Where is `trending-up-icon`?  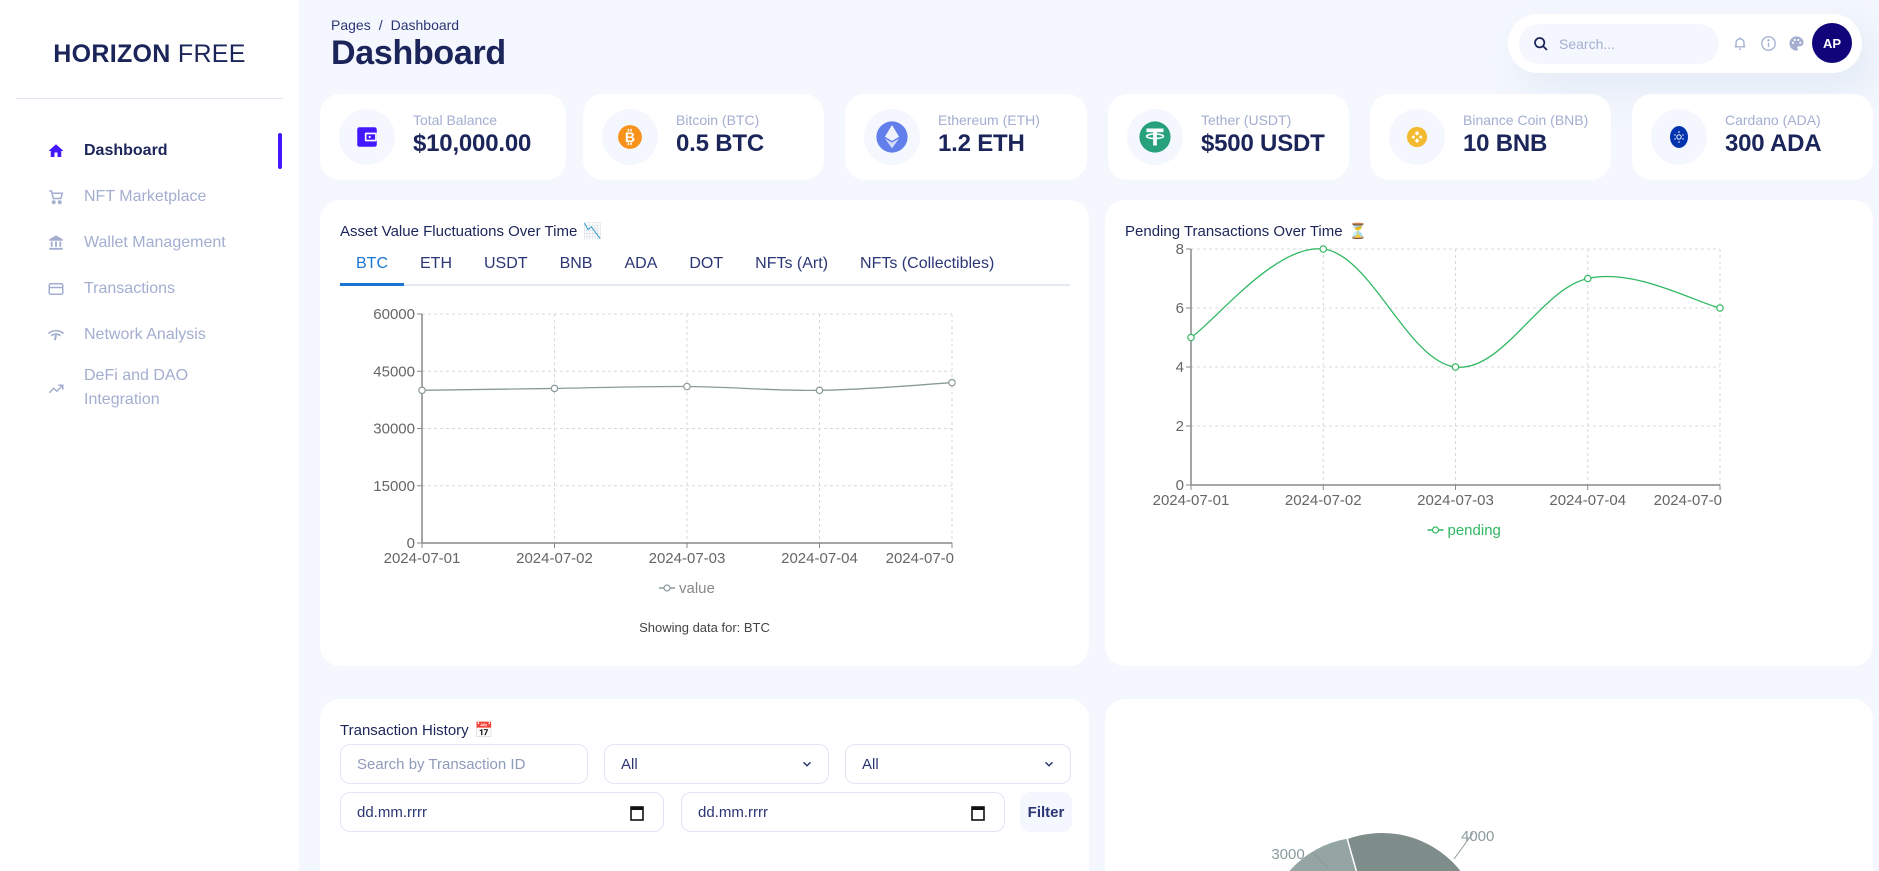
trending-up-icon is located at coordinates (56, 389).